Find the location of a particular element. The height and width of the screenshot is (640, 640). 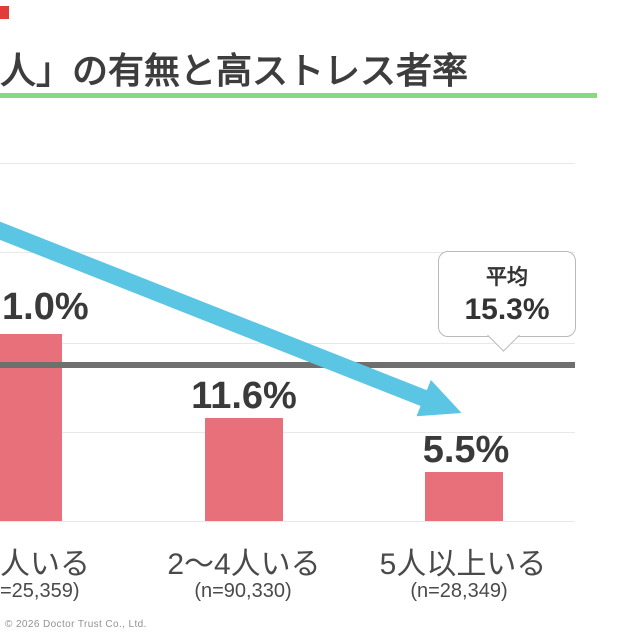

bar-value-label-1: 1.0% is located at coordinates (45, 307).